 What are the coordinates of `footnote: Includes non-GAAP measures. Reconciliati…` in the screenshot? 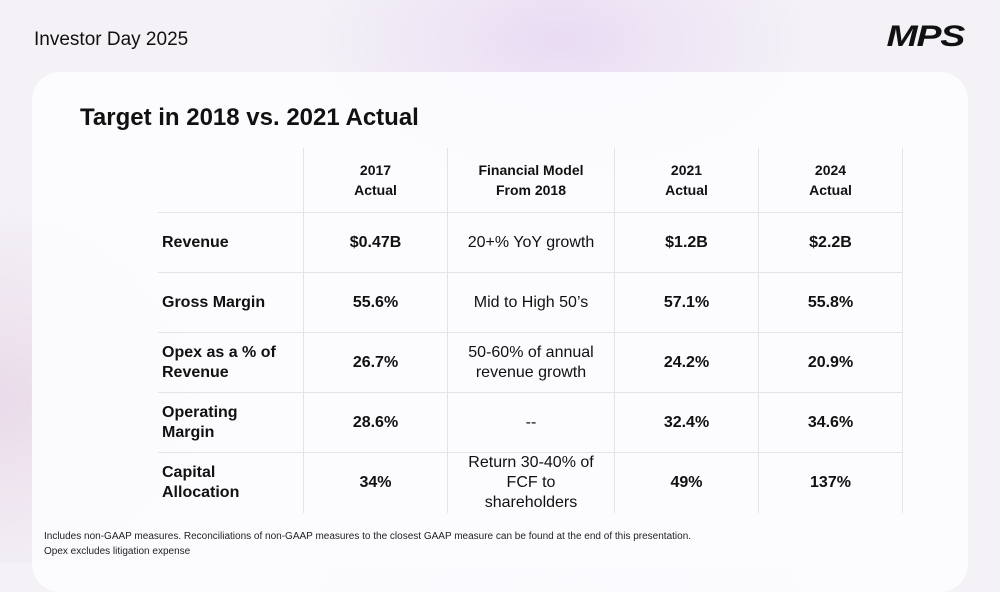 It's located at (368, 536).